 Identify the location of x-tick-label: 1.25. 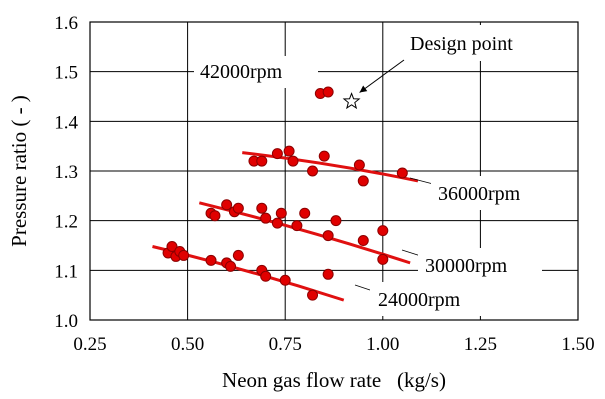
(480, 344).